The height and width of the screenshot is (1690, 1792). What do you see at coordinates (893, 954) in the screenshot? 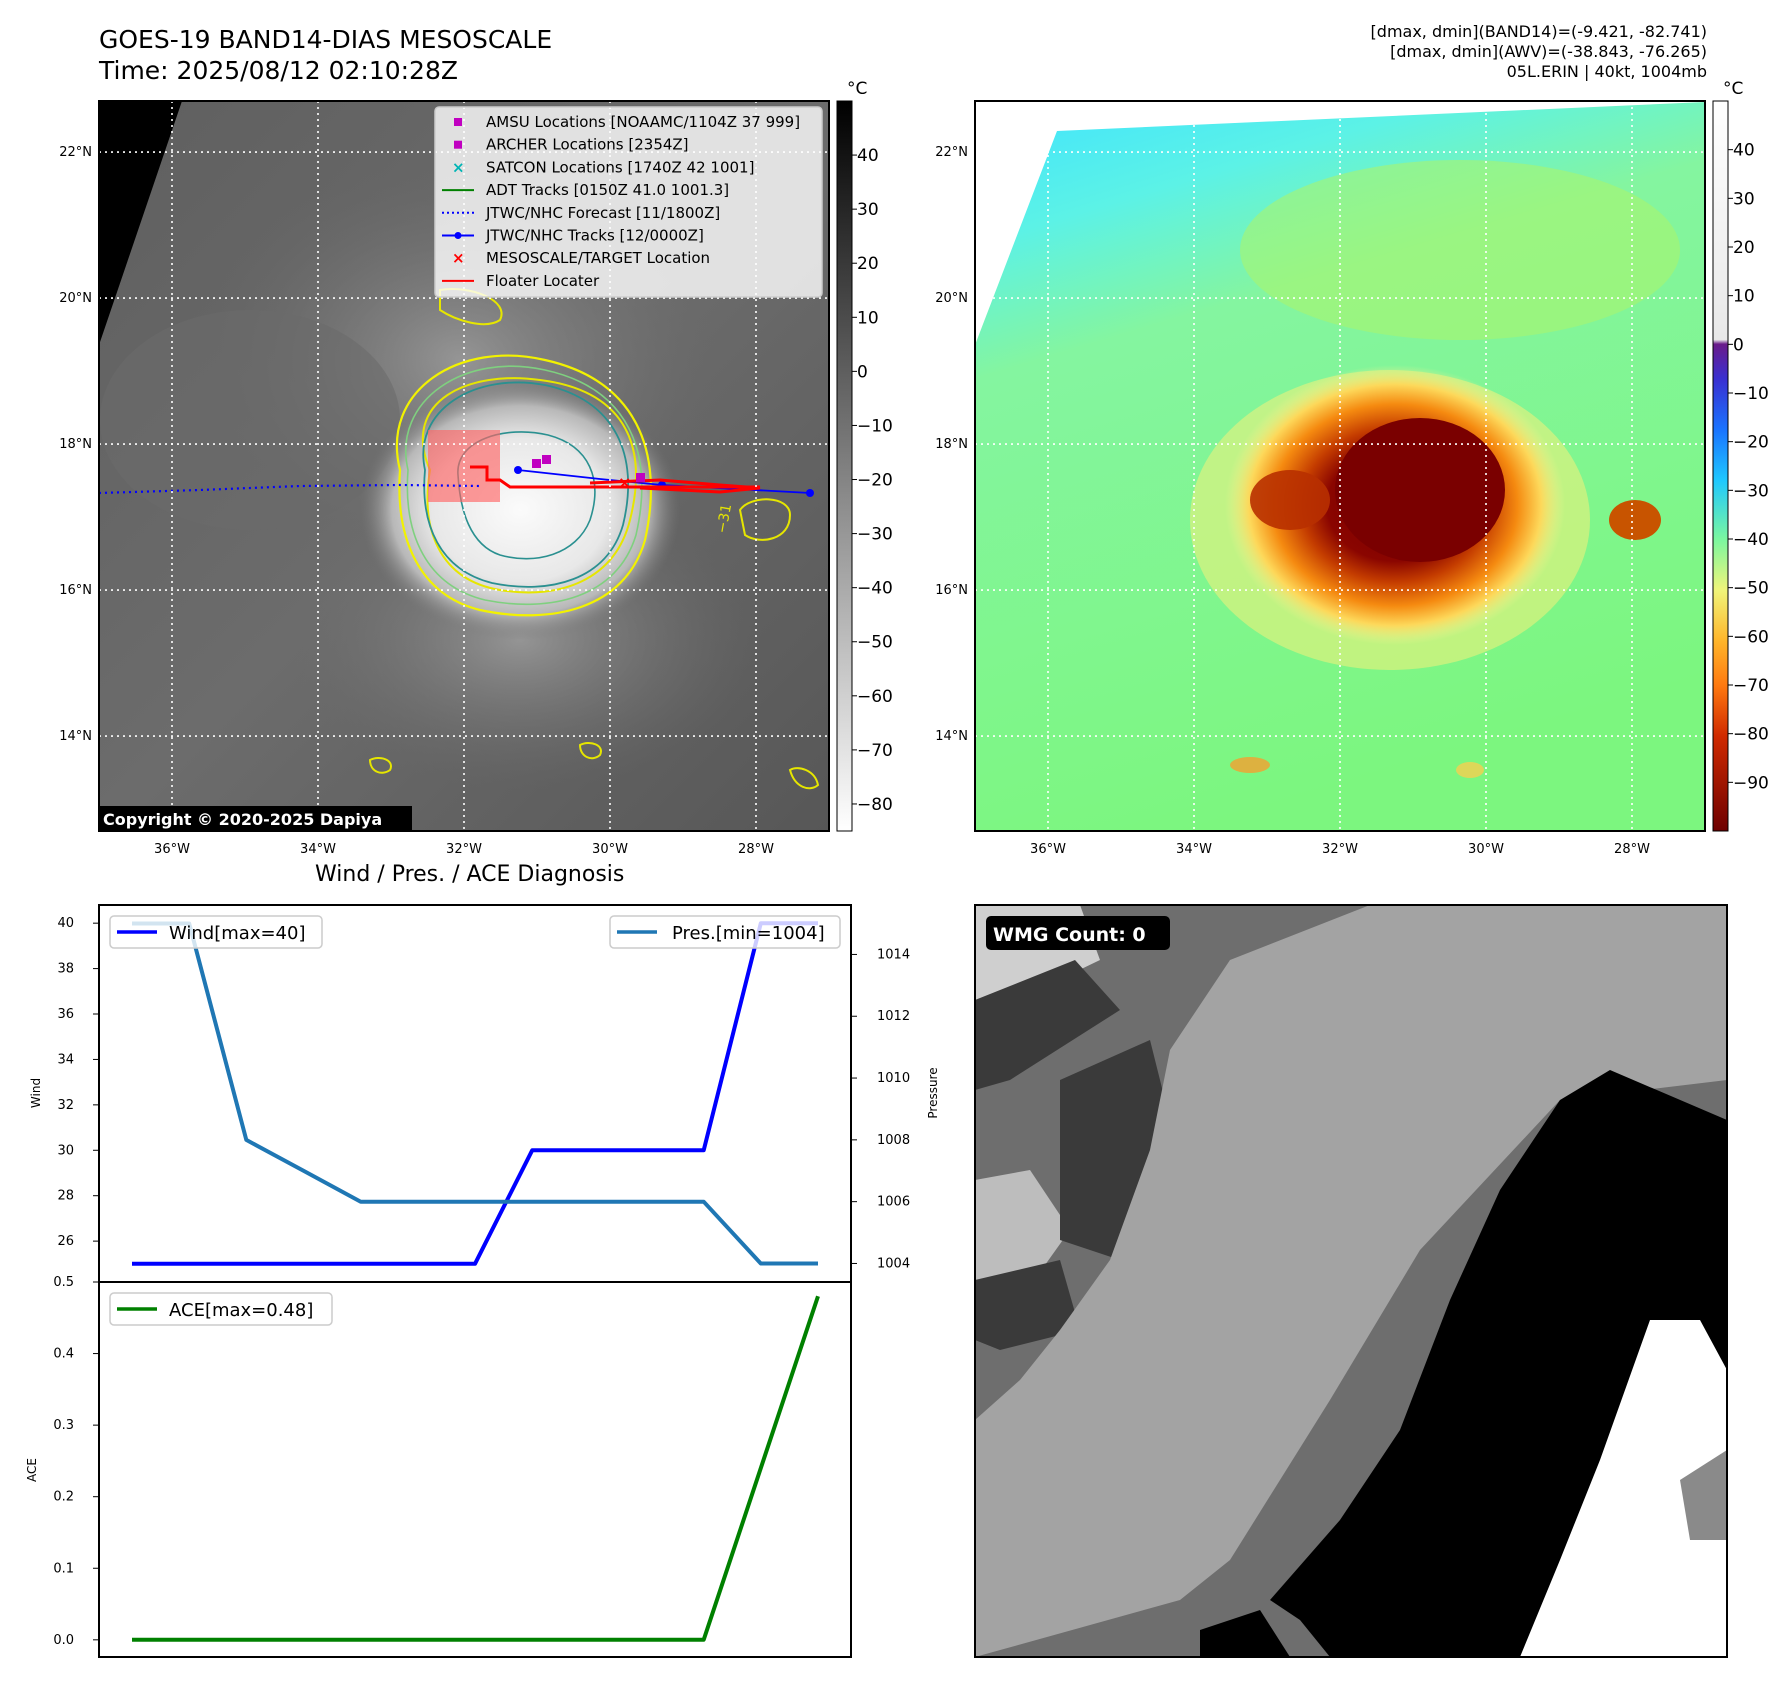
I see `pressure-ytick-label: 1014` at bounding box center [893, 954].